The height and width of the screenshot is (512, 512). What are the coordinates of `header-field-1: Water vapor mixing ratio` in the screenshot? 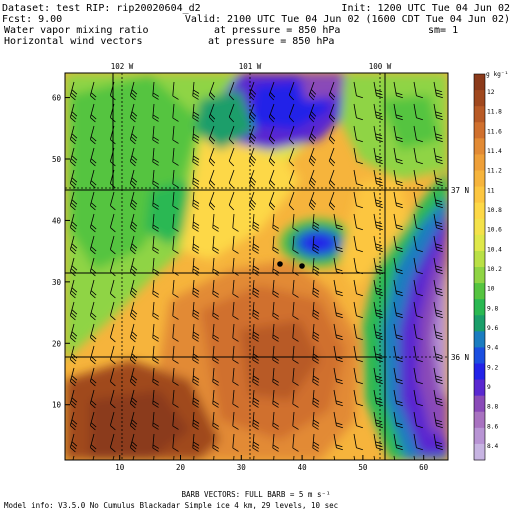 It's located at (76, 30).